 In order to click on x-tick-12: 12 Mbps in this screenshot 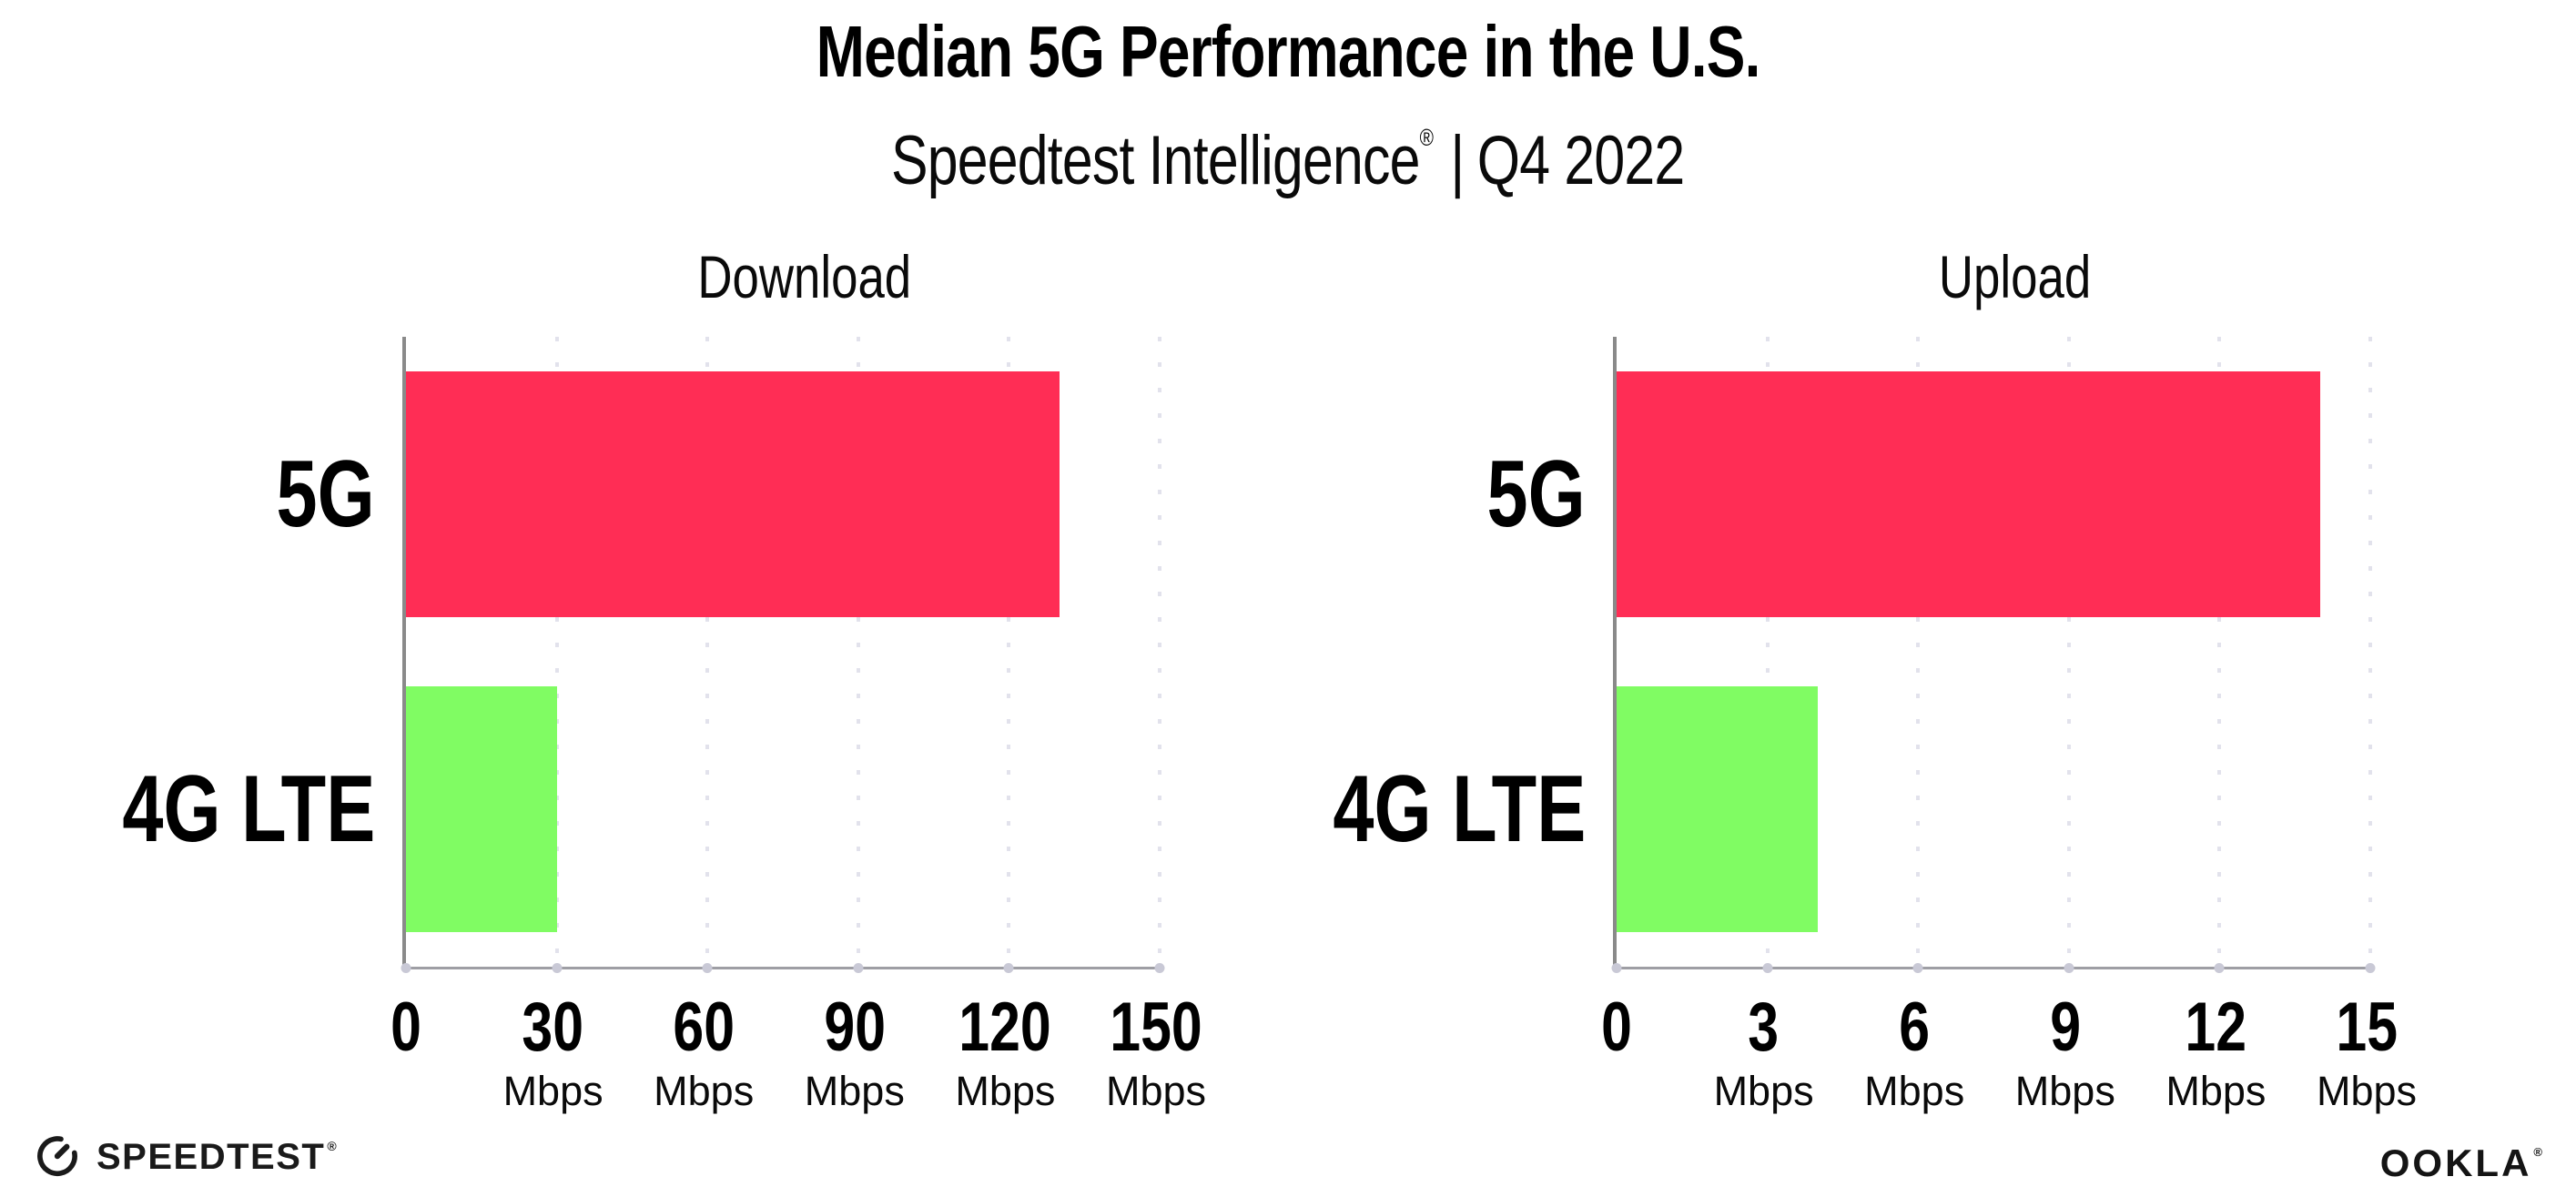, I will do `click(2216, 1052)`.